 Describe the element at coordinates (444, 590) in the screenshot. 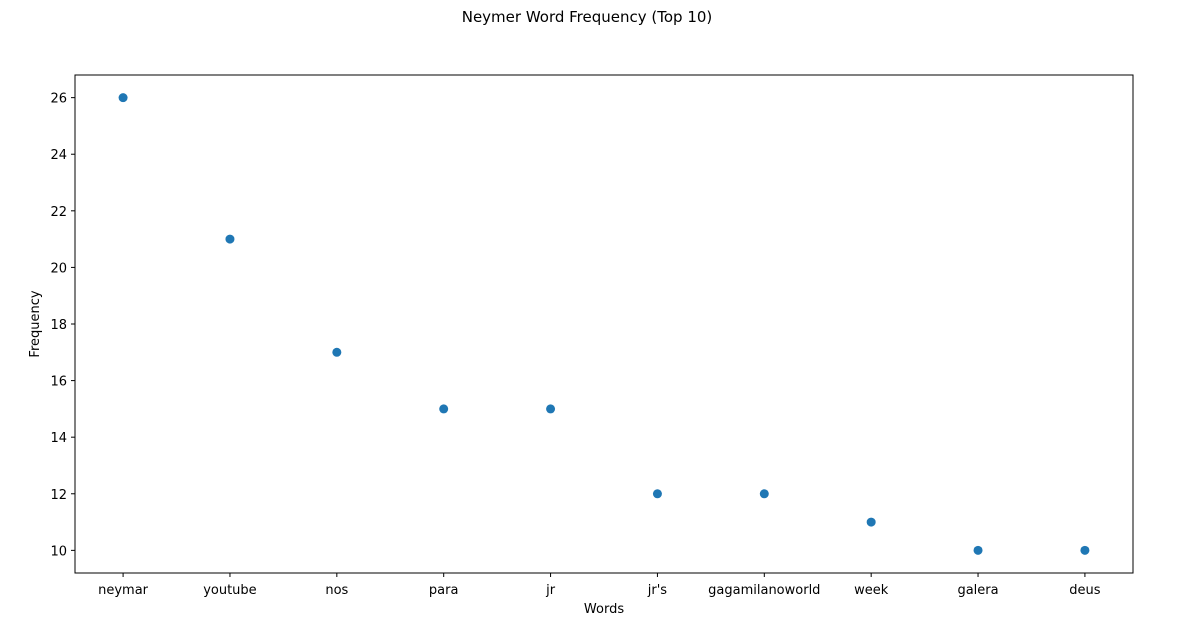

I see `x-tick-label: para` at that location.